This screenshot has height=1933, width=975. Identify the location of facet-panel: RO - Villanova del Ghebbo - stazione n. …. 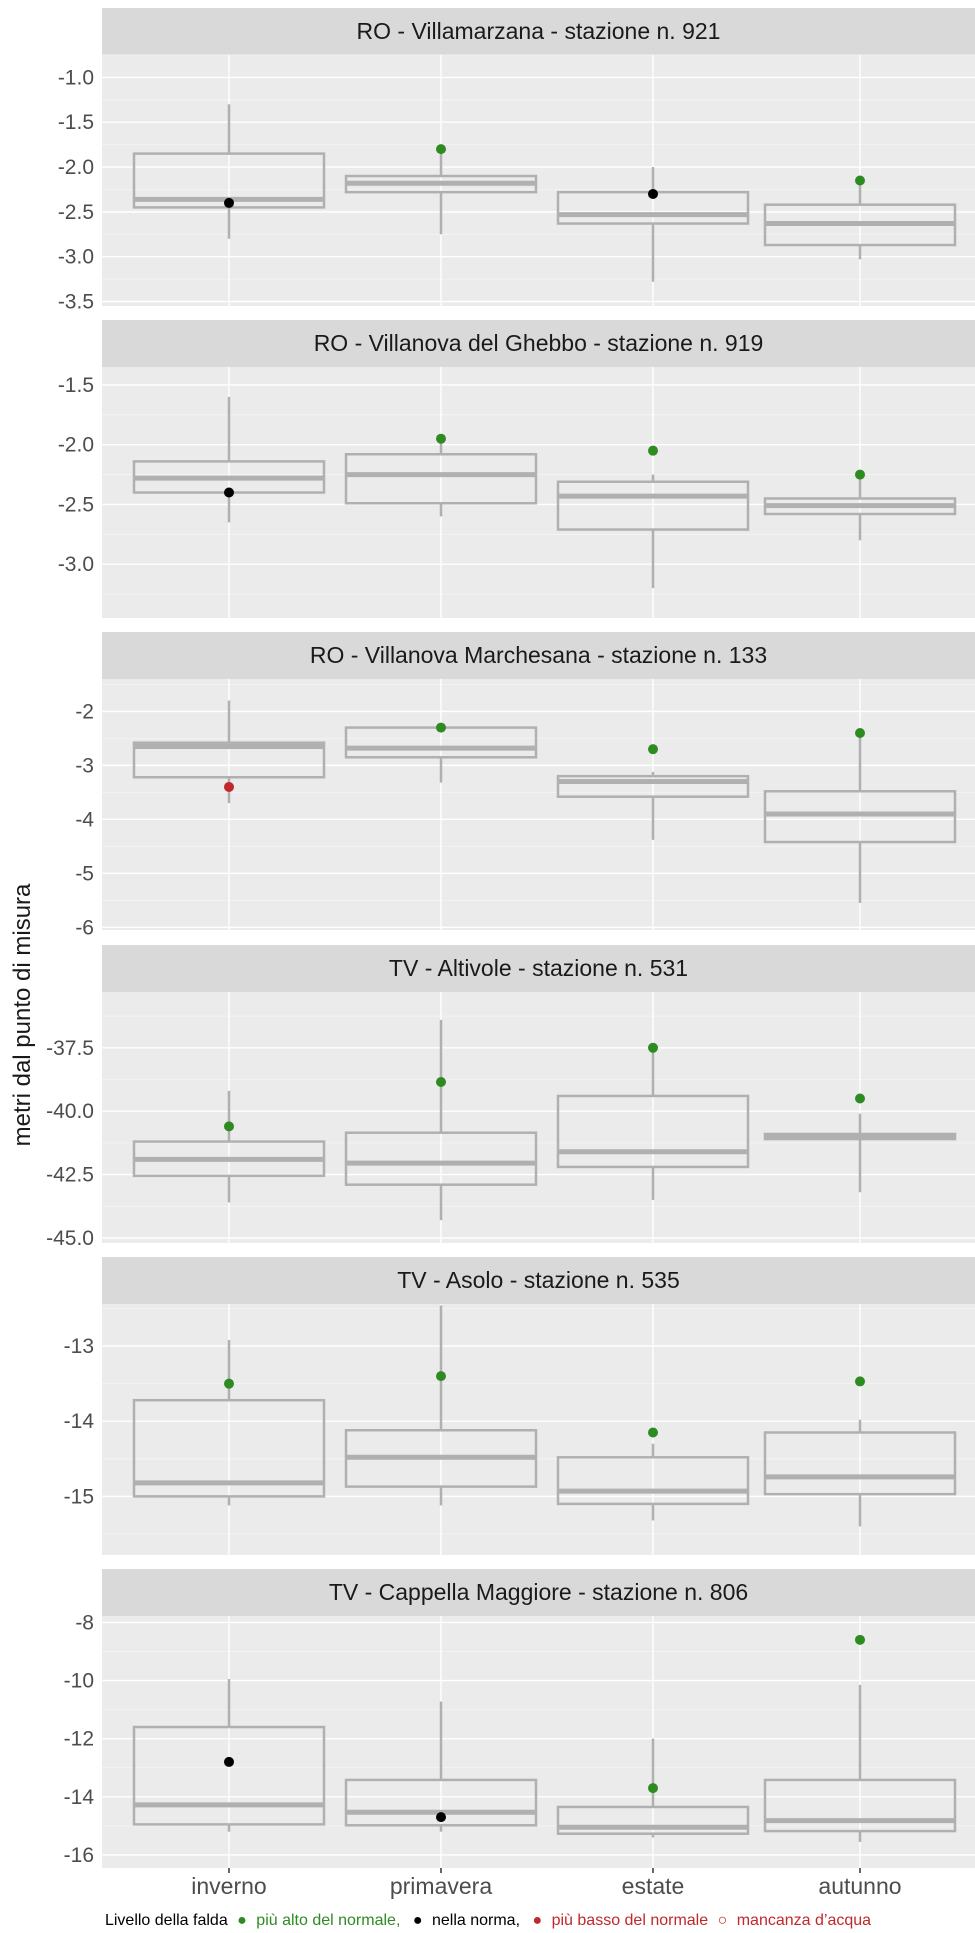
(516, 469).